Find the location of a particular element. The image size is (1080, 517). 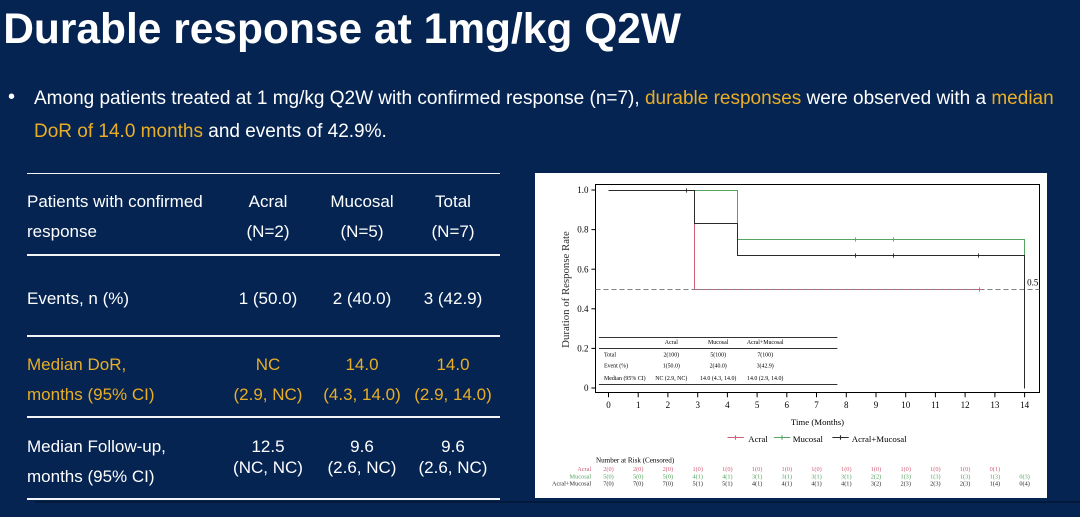

svg-text: 3(42.9) is located at coordinates (765, 366).